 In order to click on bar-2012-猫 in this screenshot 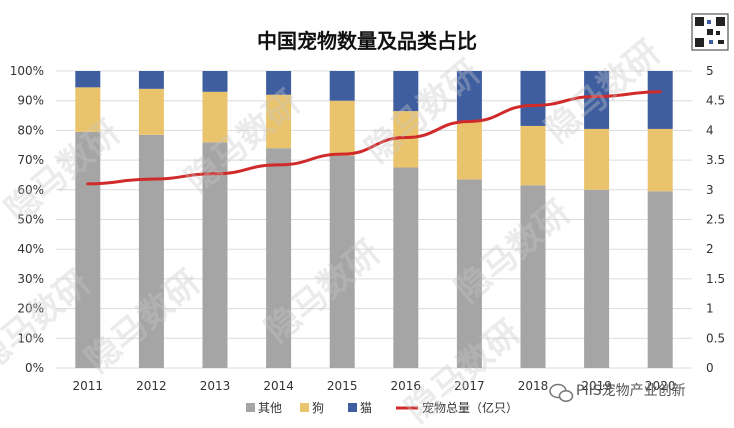, I will do `click(151, 80)`.